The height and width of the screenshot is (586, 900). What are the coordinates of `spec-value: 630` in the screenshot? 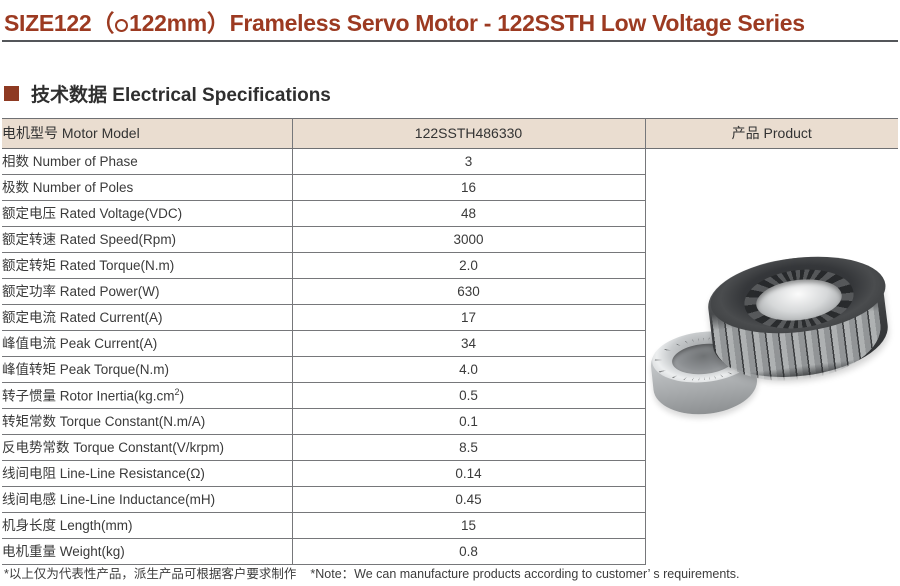 It's located at (469, 291).